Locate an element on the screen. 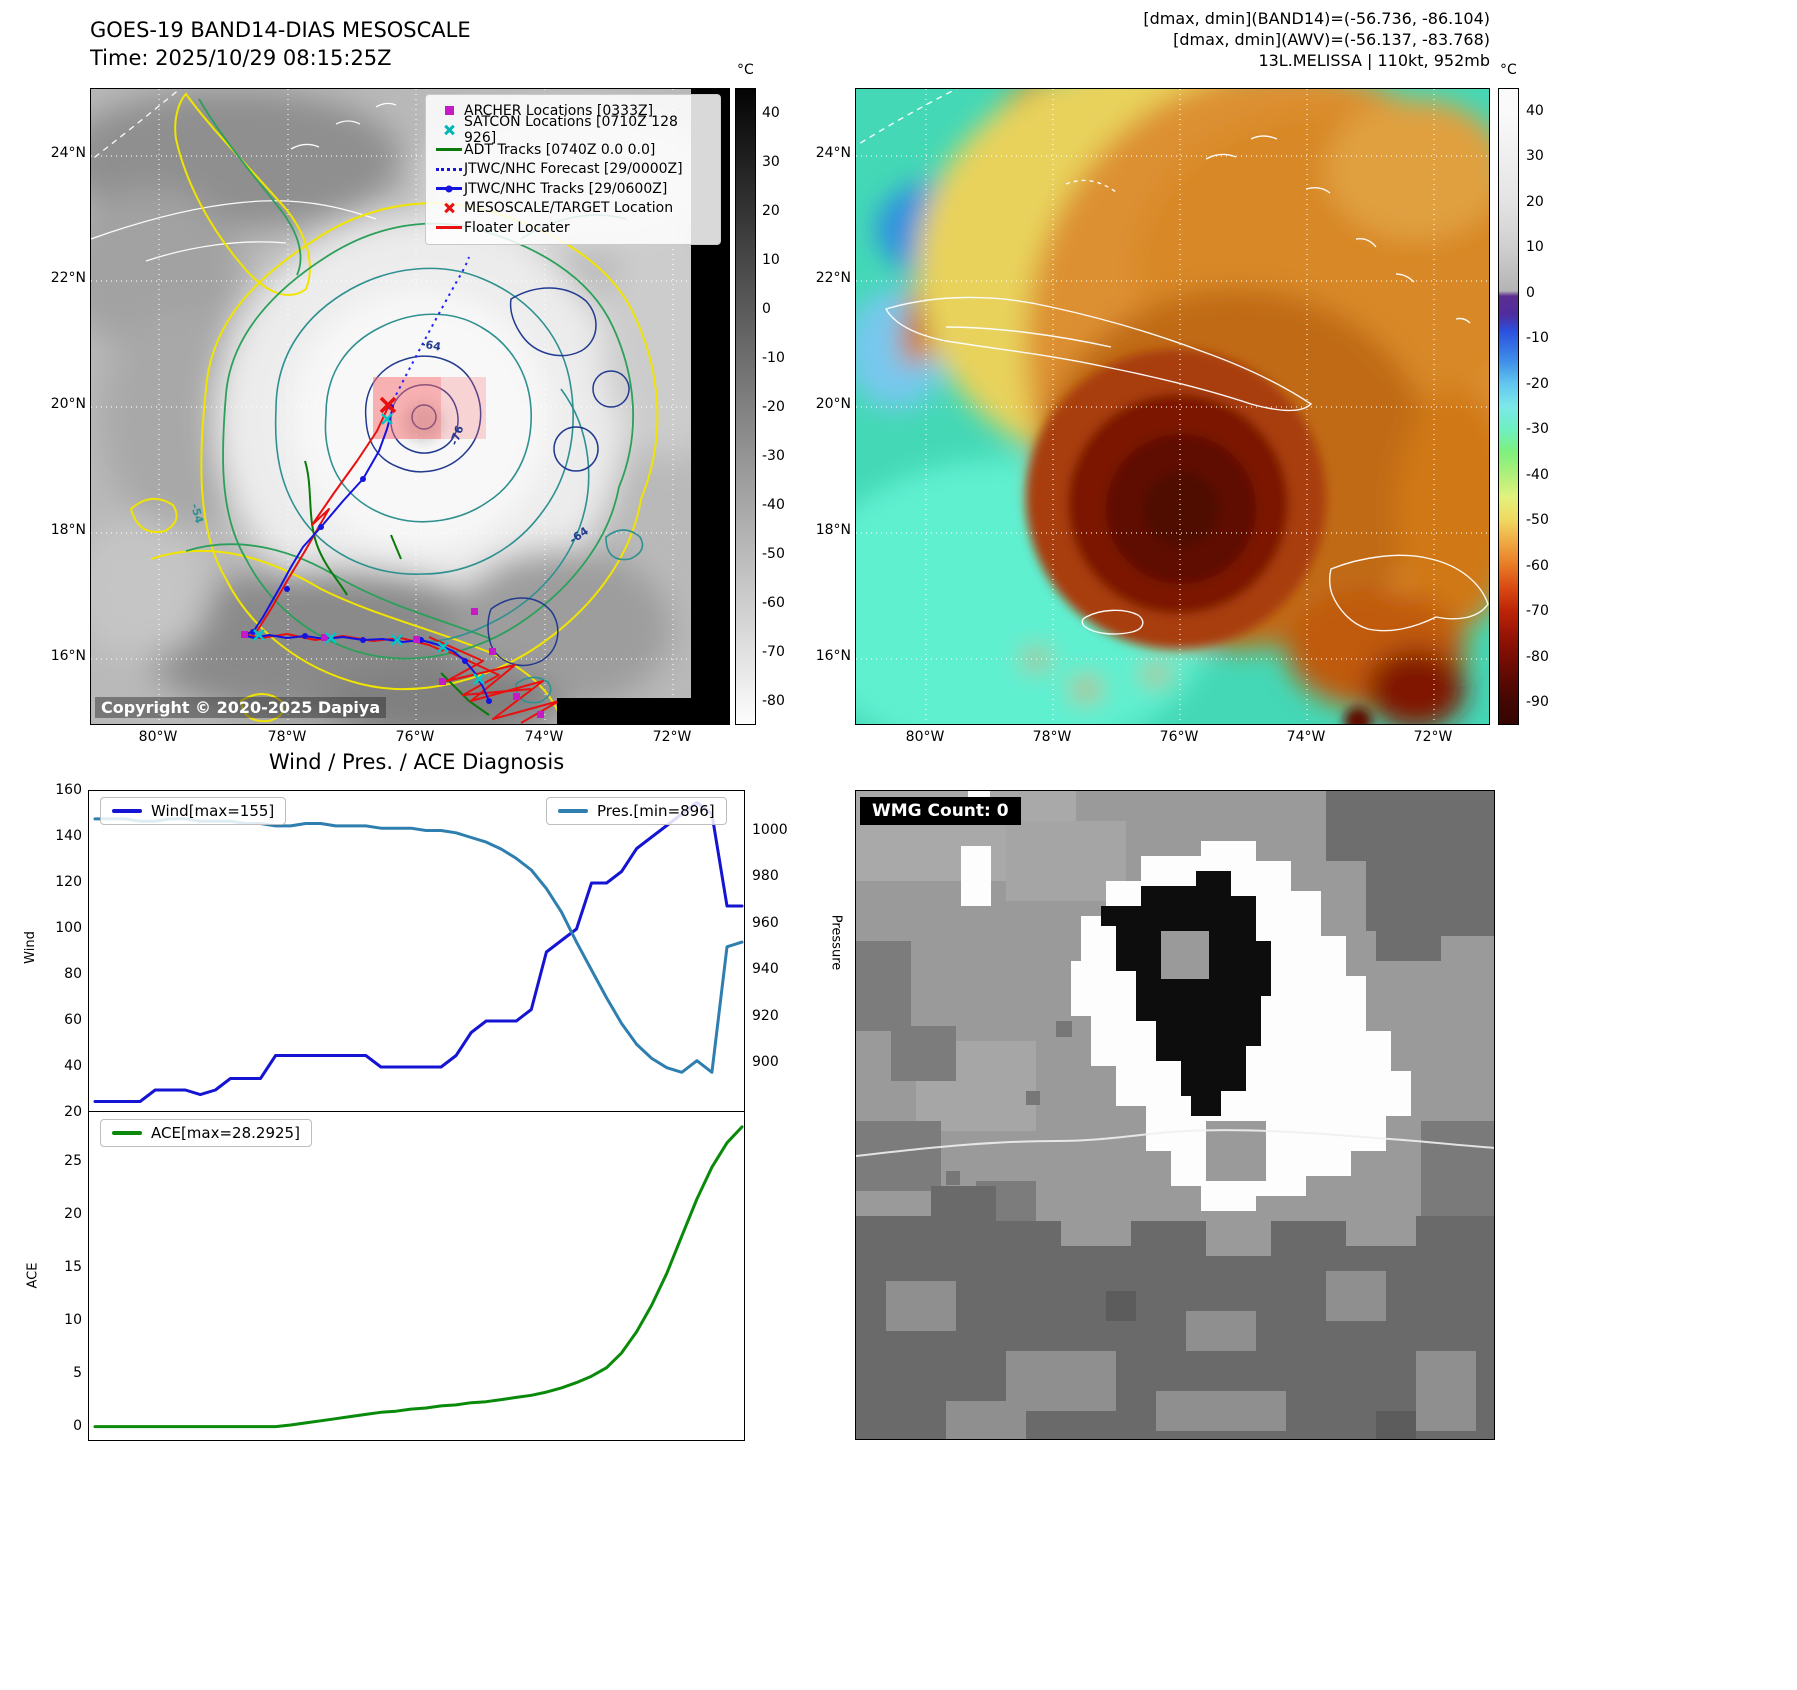 This screenshot has height=1690, width=1797. ace-legend: ACE[max=28.2925] is located at coordinates (206, 1133).